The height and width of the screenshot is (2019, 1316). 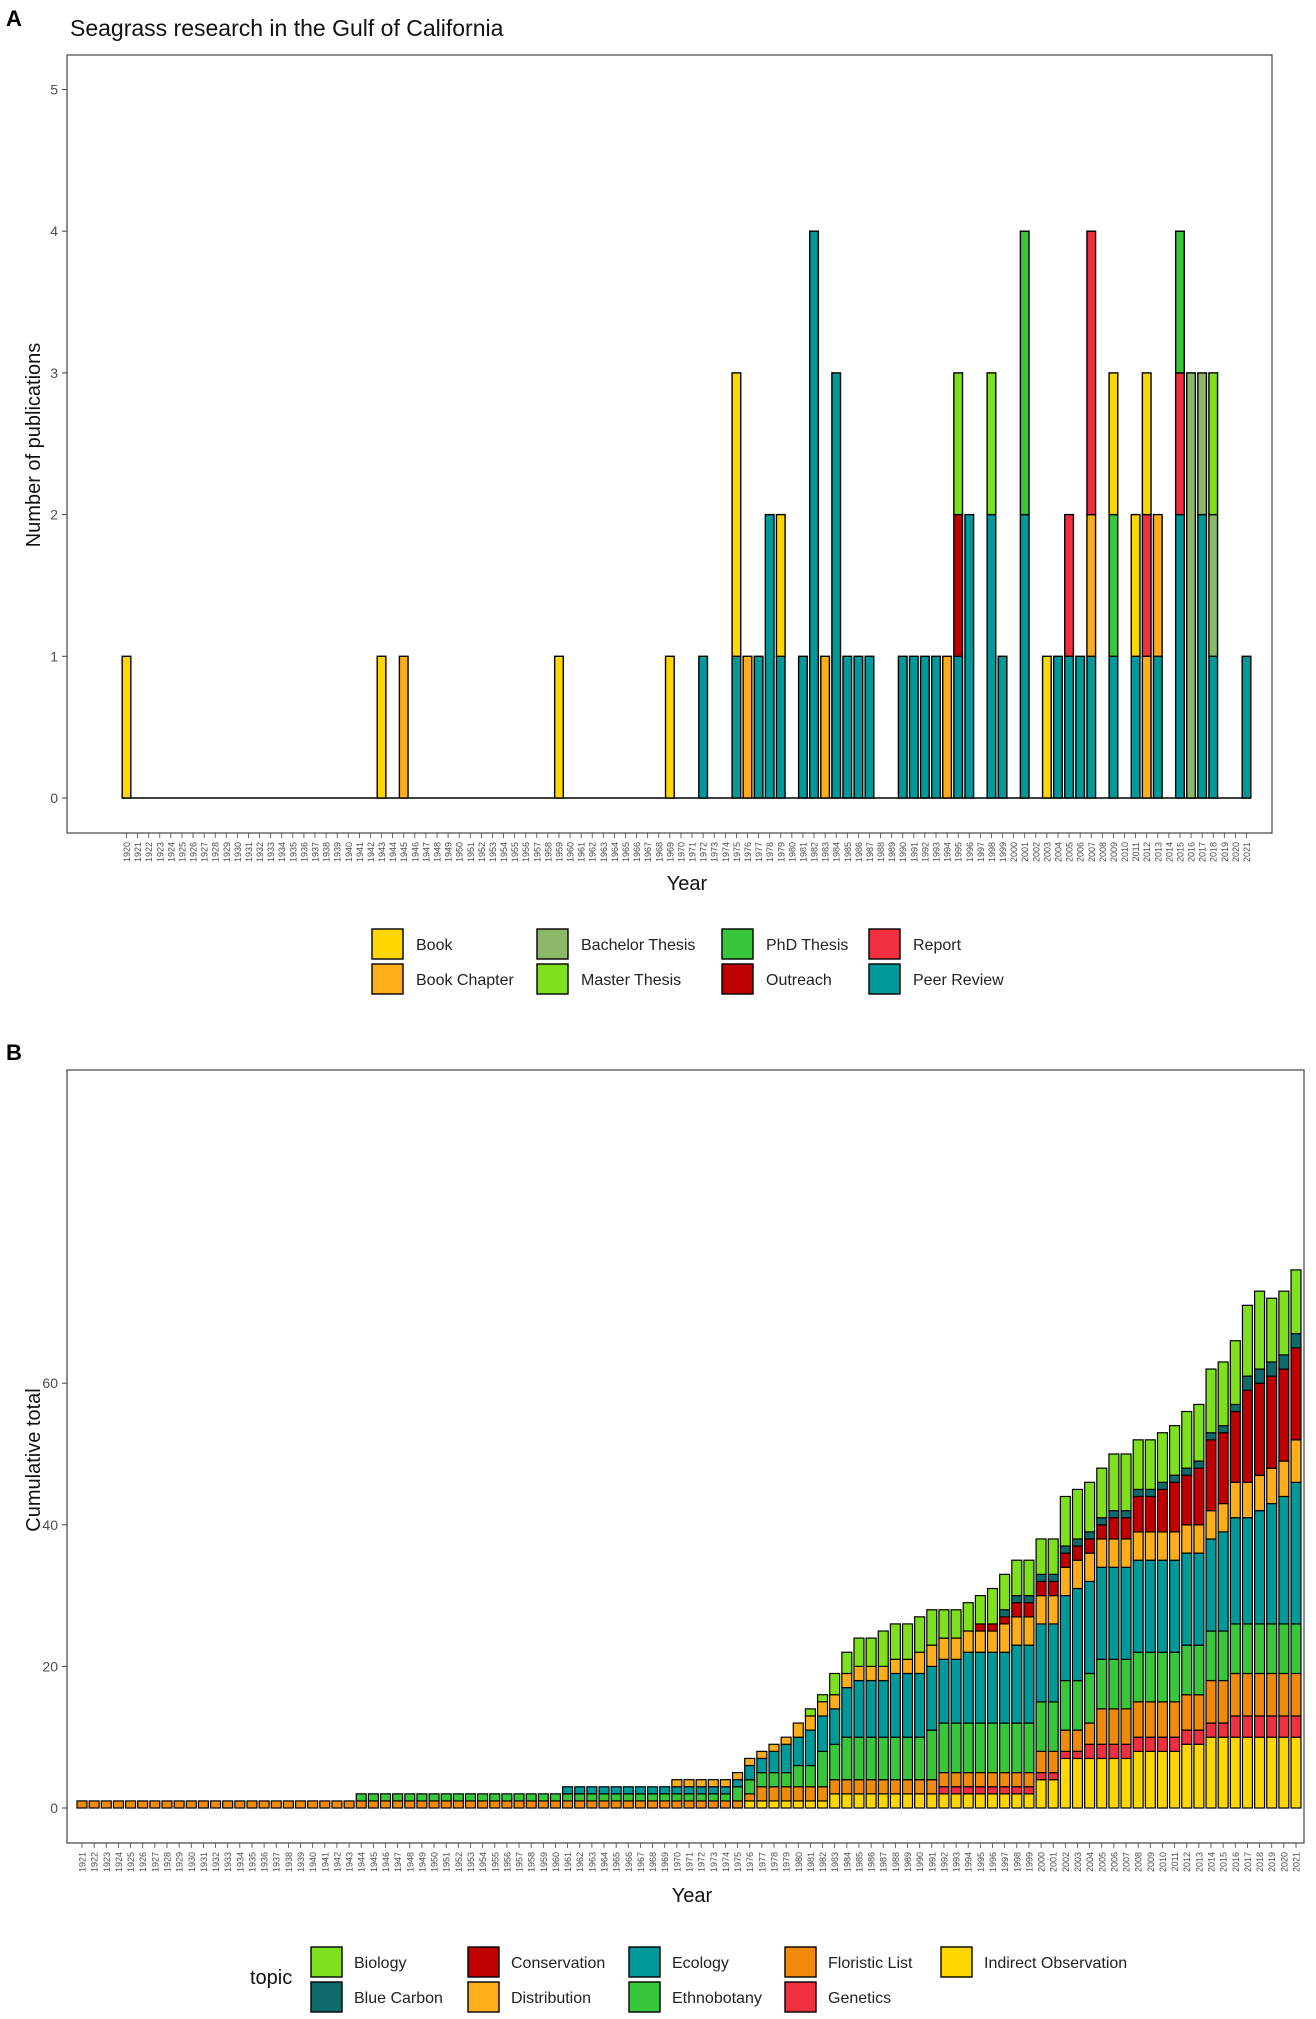 What do you see at coordinates (382, 852) in the screenshot?
I see `chart-a-x-tick-label: 1943` at bounding box center [382, 852].